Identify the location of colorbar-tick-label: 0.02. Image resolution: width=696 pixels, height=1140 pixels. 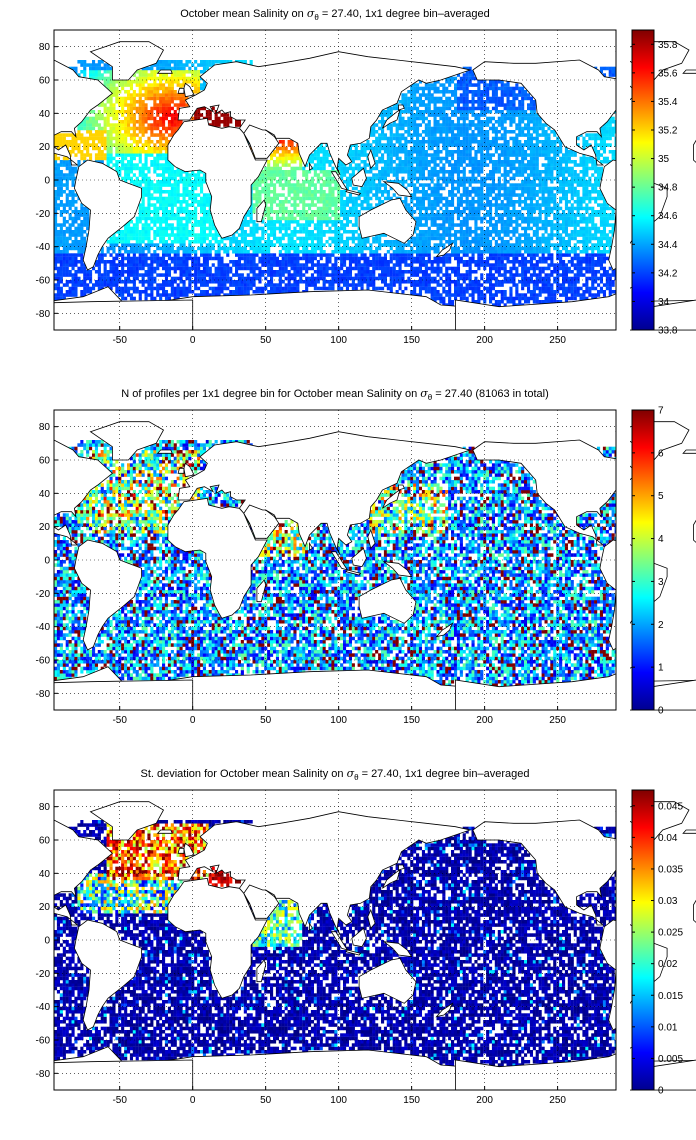
(668, 964).